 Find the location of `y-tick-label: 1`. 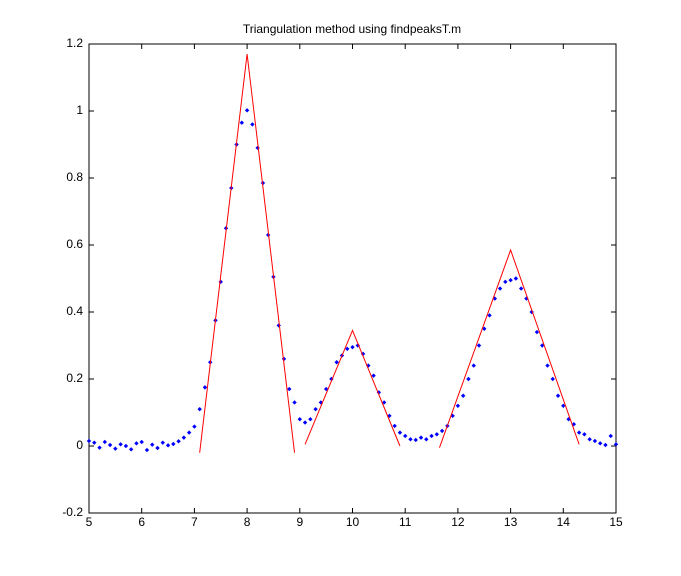

y-tick-label: 1 is located at coordinates (79, 110).